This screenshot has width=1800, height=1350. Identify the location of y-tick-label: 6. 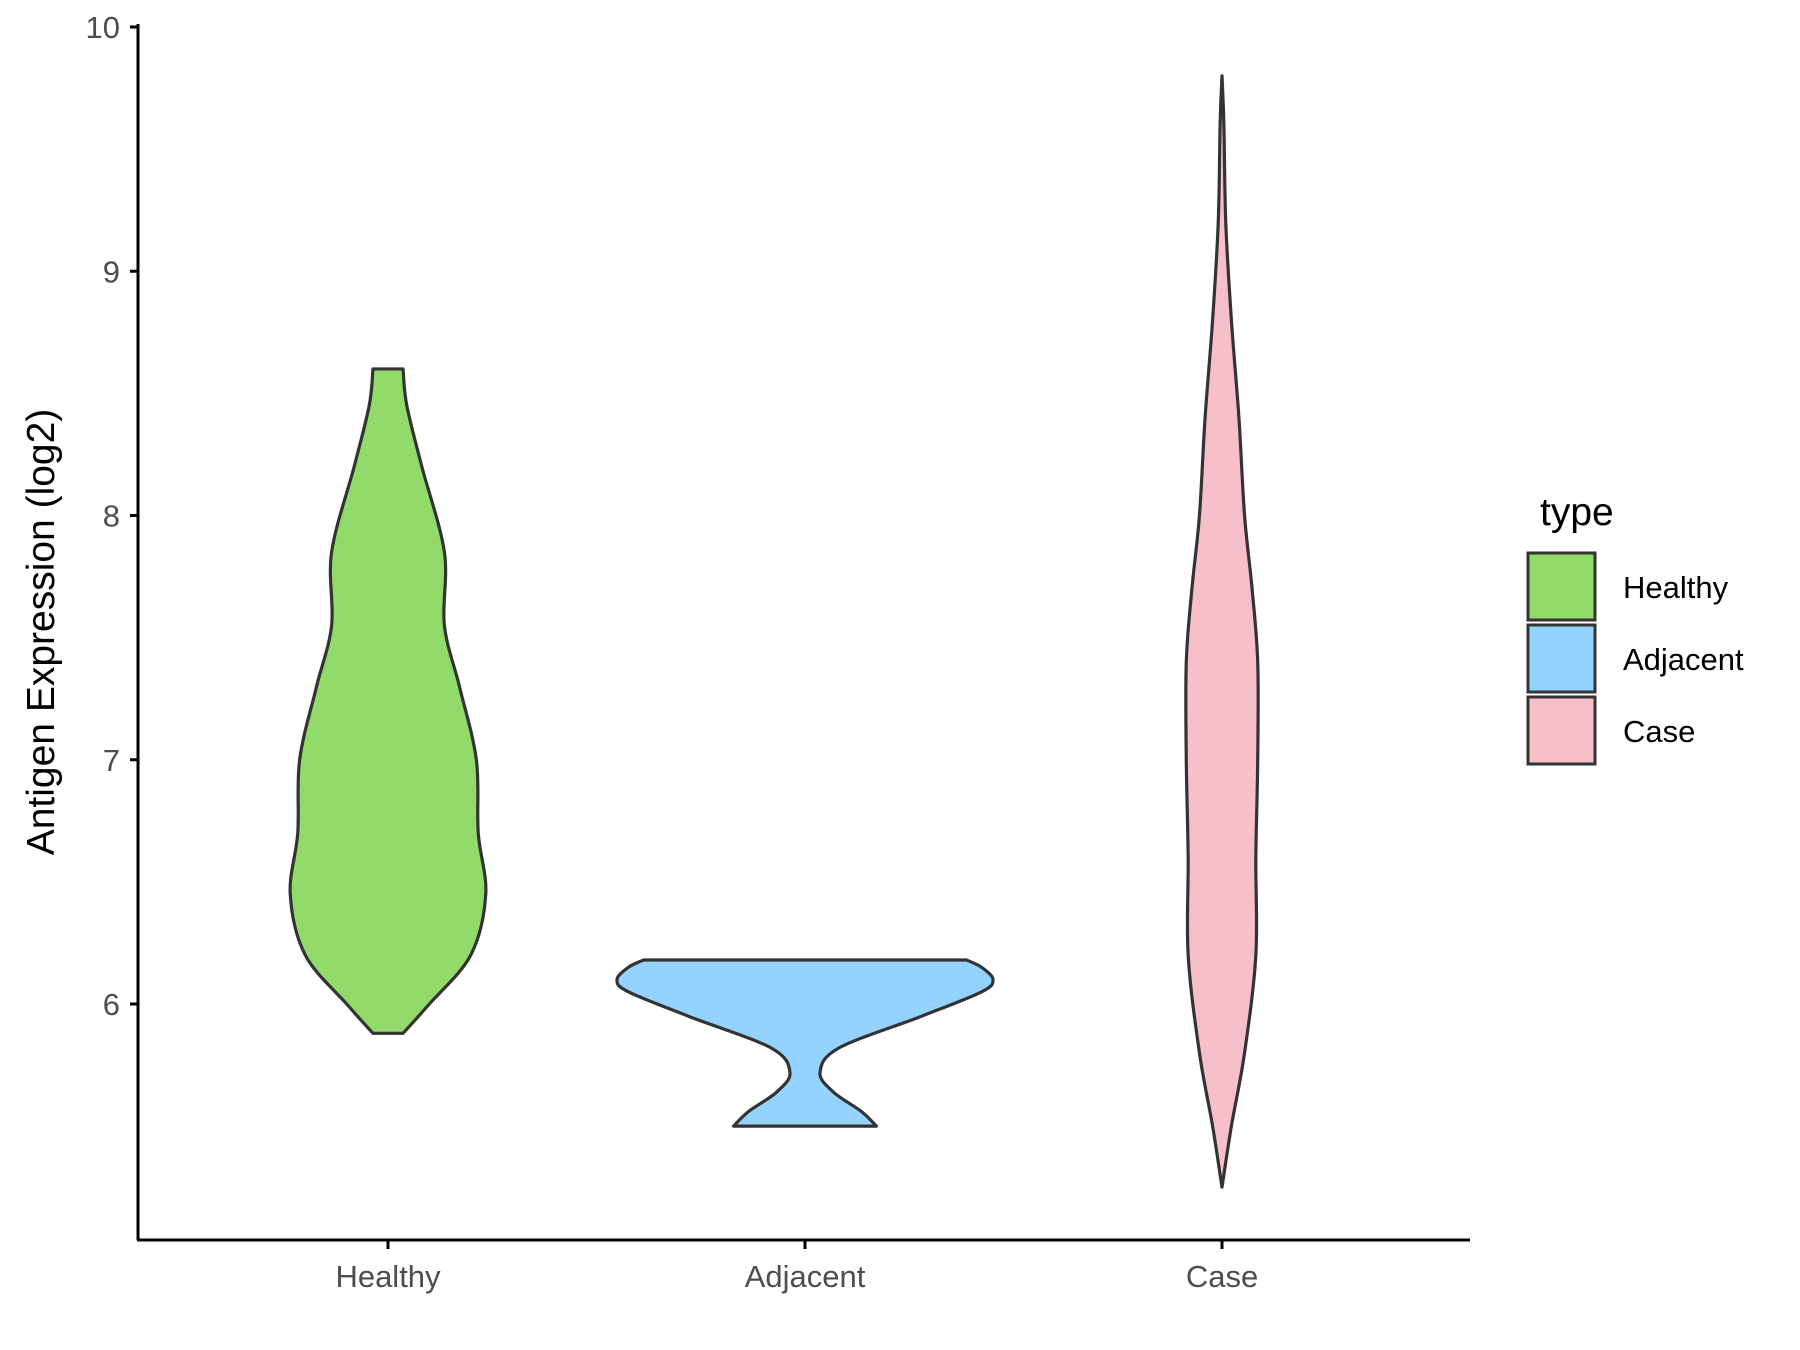
(111, 1004).